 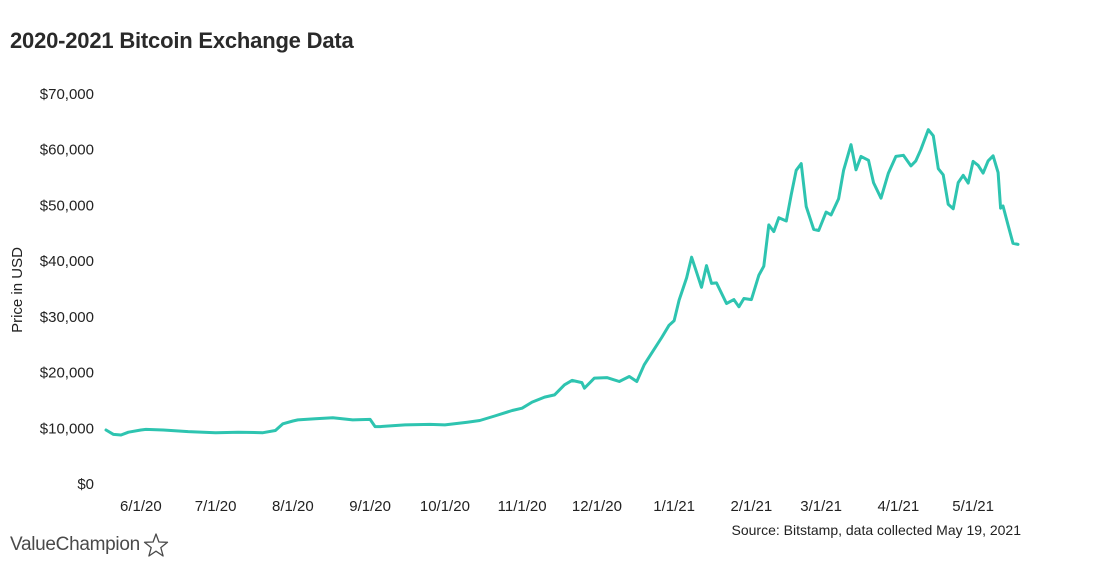 I want to click on x-tick-label: 4/1/21, so click(x=899, y=506).